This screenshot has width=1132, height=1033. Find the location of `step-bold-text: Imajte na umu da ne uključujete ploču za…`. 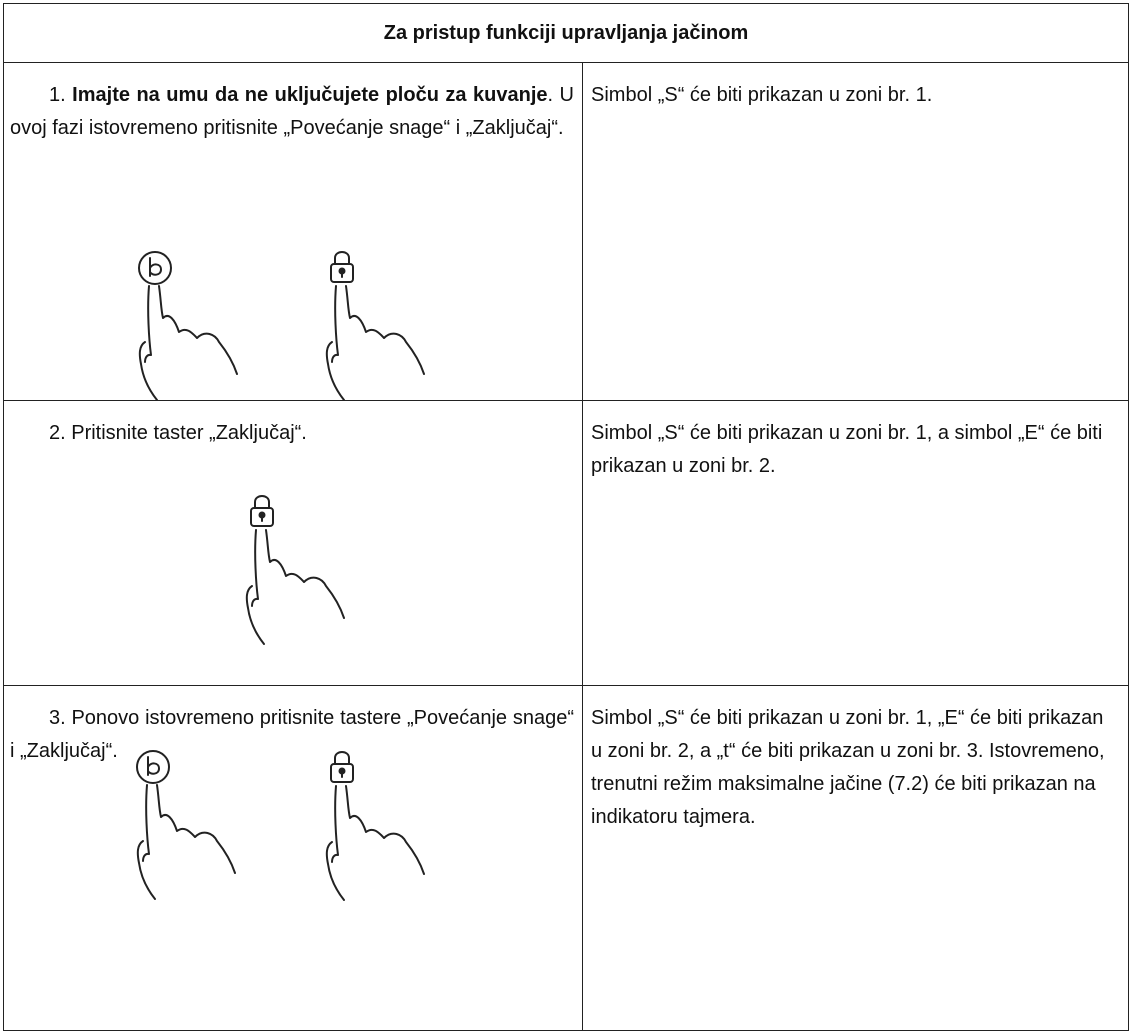

step-bold-text: Imajte na umu da ne uključujete ploču za… is located at coordinates (310, 95).